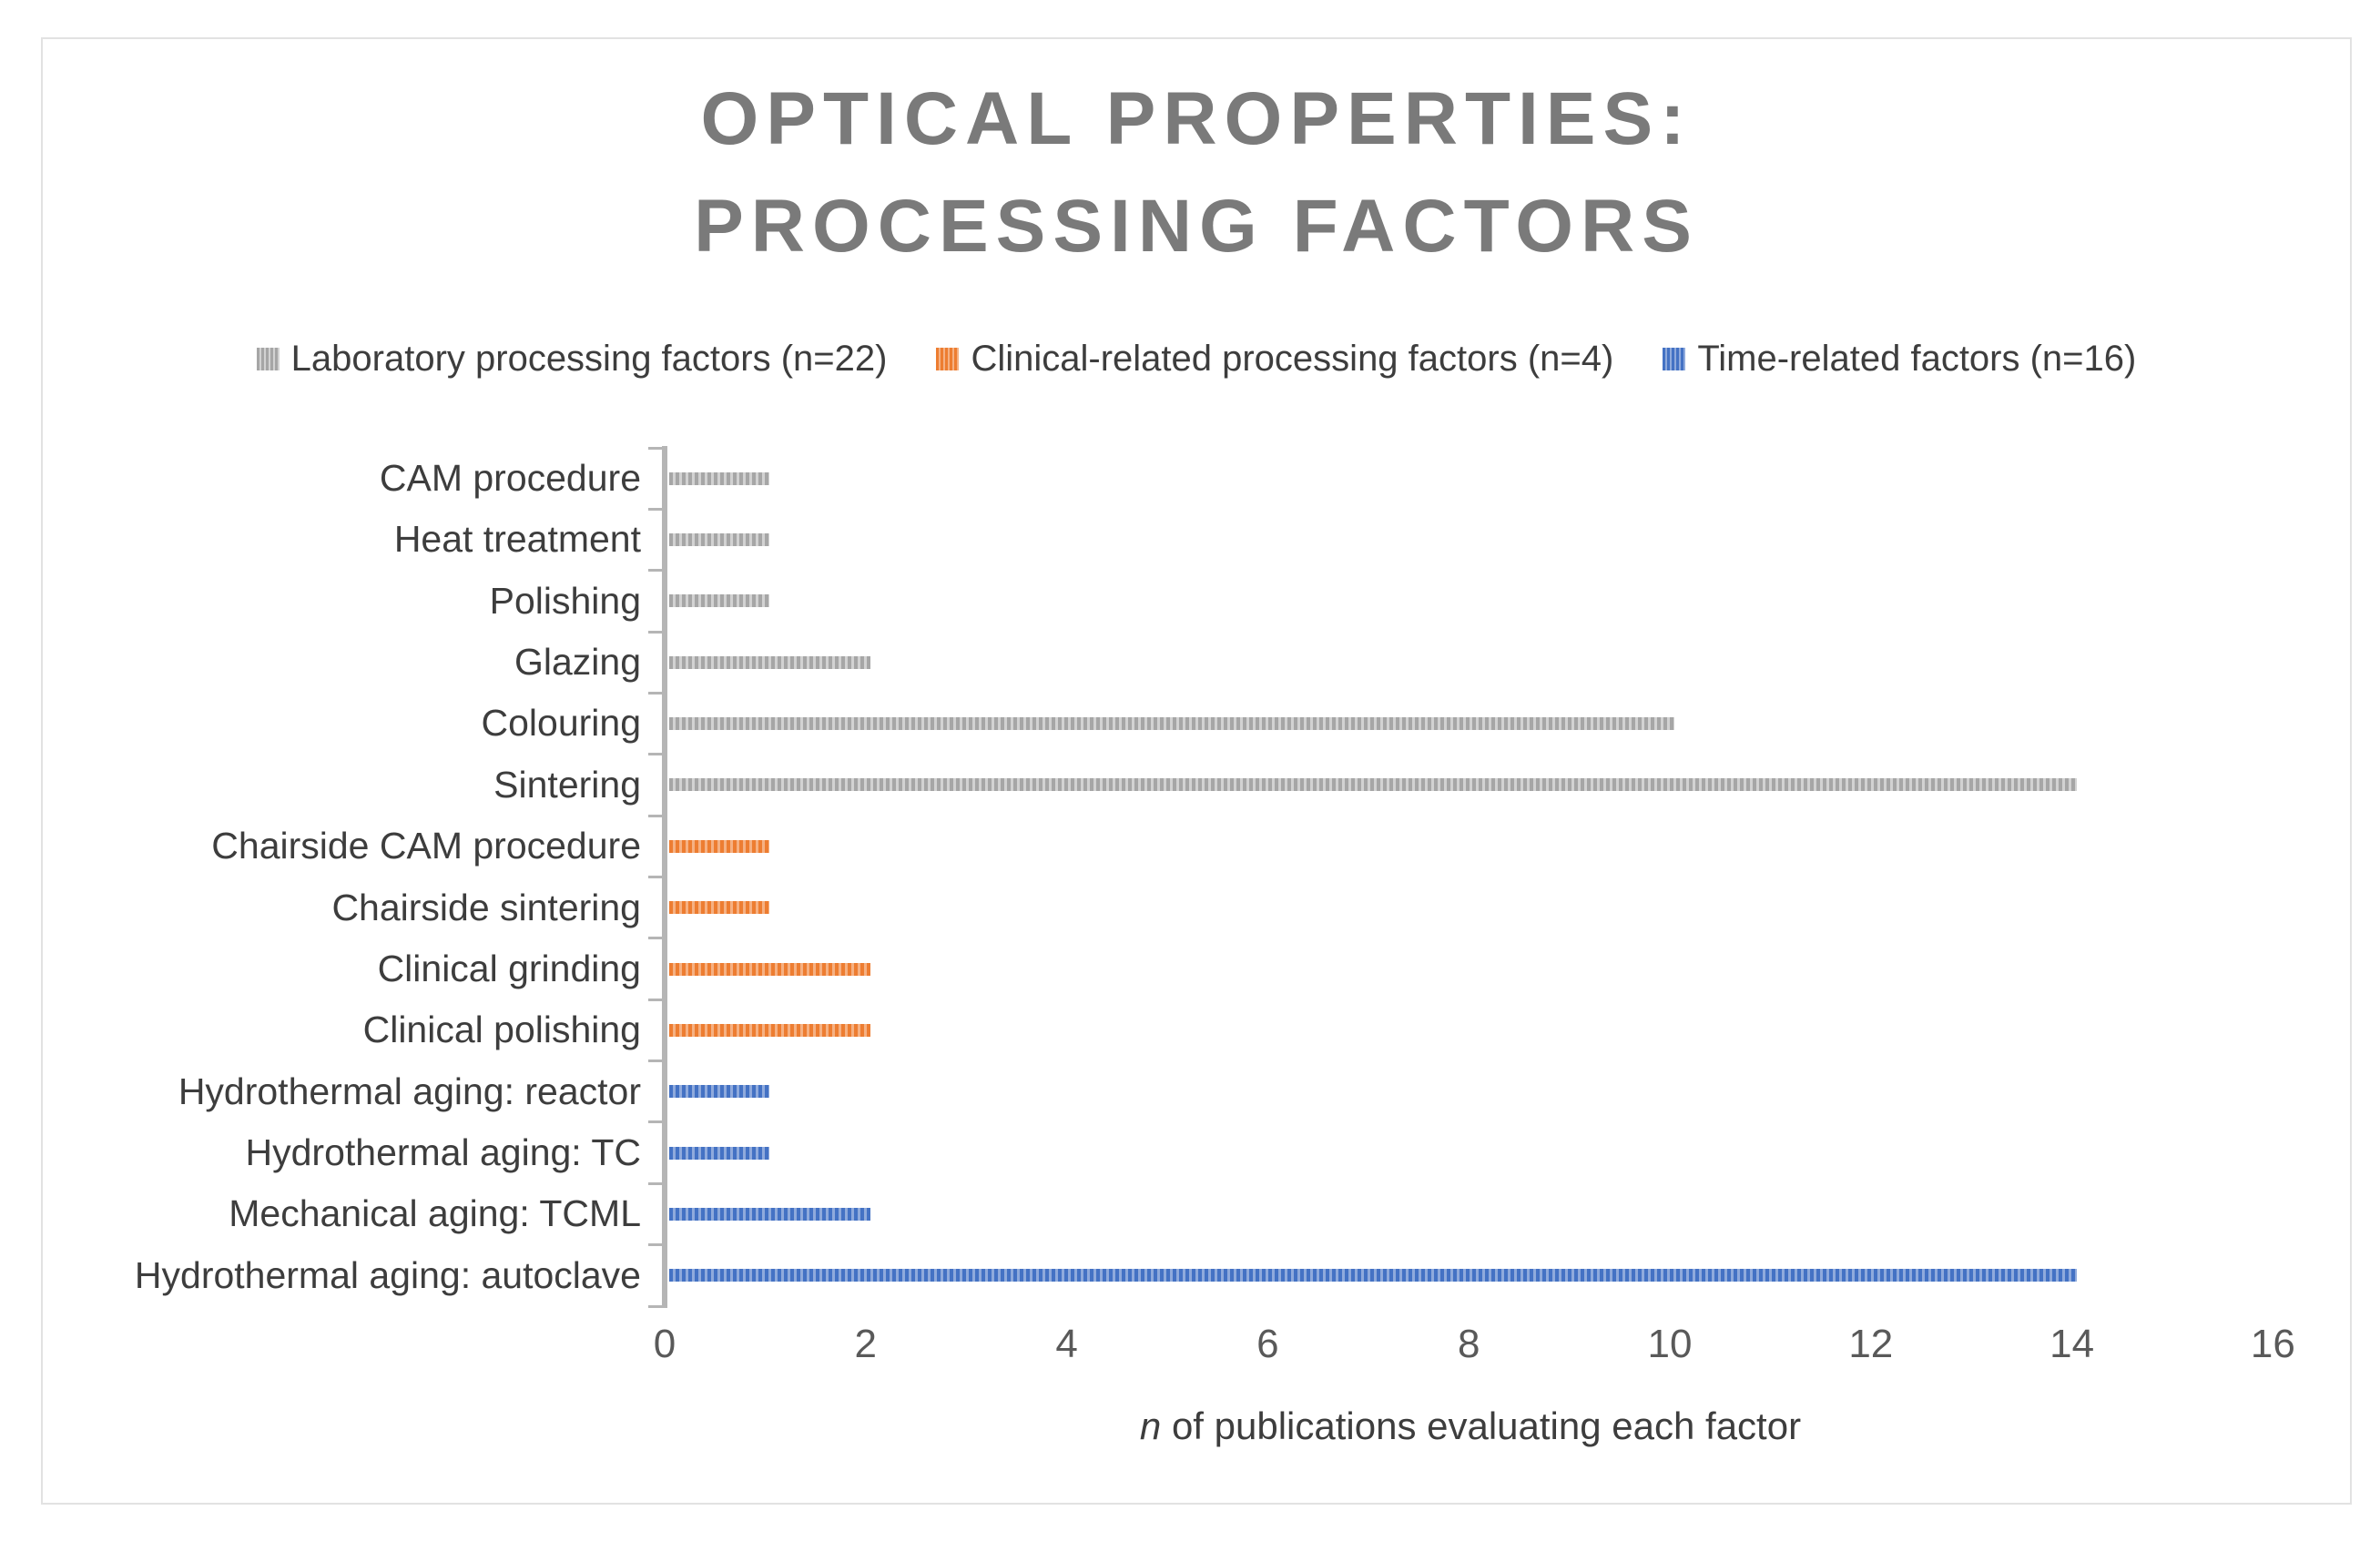  I want to click on x-tick-label: 2, so click(866, 1344).